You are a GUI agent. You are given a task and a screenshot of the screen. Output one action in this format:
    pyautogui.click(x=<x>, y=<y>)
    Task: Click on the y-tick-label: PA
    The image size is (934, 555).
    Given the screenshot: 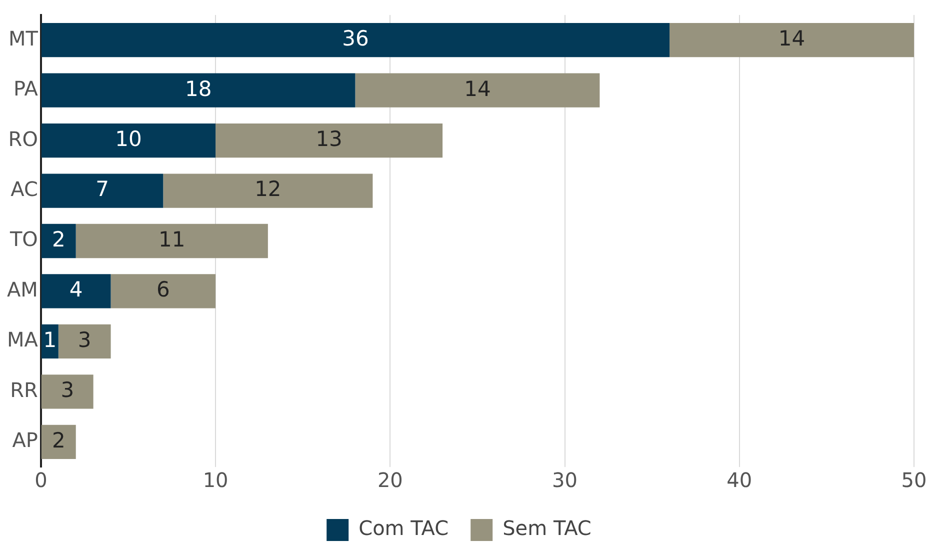 What is the action you would take?
    pyautogui.click(x=25, y=88)
    